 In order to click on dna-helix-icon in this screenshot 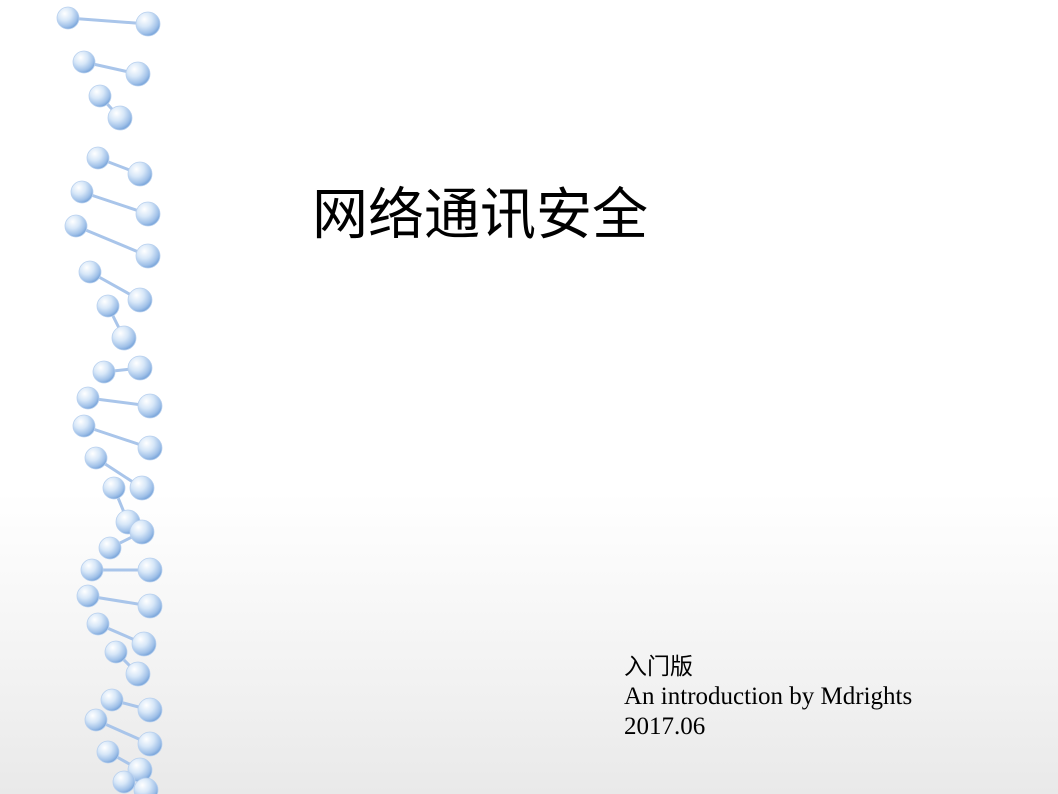, I will do `click(109, 400)`.